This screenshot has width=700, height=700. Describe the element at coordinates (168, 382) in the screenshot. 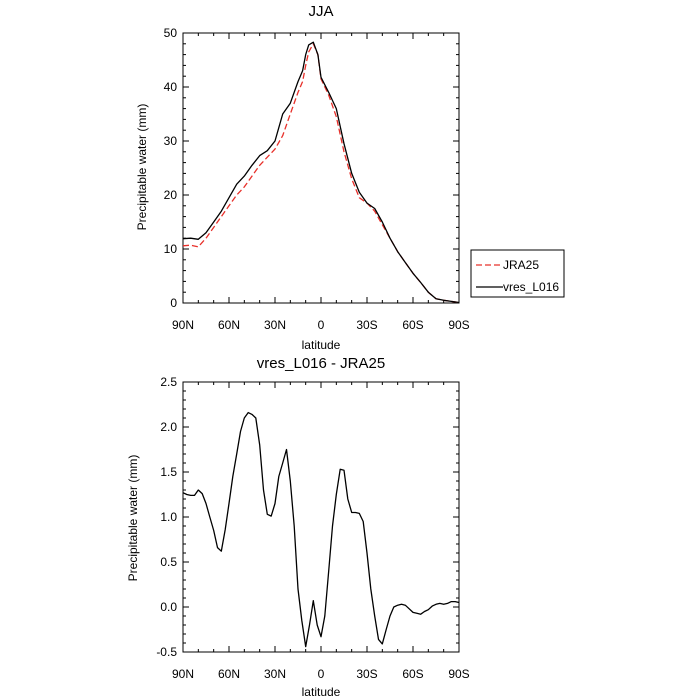

I see `y-tick-label: 2.5` at that location.